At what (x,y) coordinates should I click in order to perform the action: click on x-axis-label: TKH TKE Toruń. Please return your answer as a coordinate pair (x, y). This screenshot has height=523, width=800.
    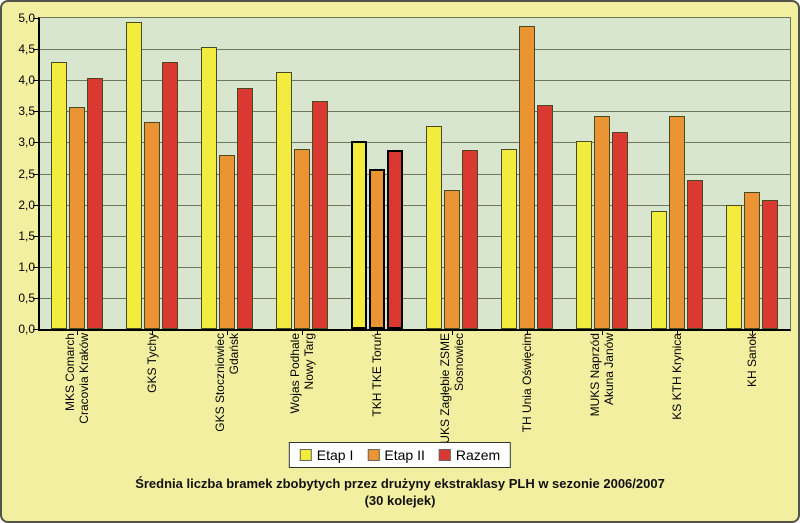
    Looking at the image, I should click on (377, 375).